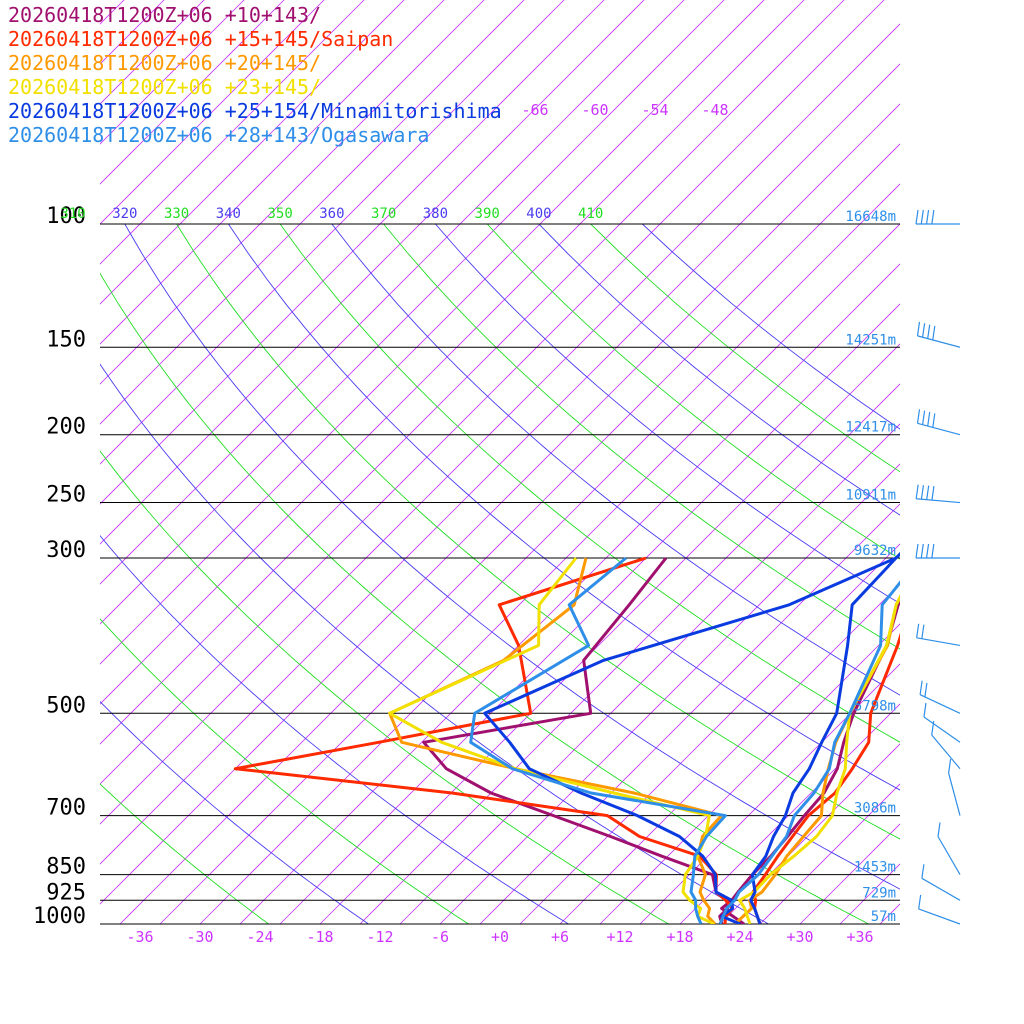 The width and height of the screenshot is (1024, 1024). What do you see at coordinates (875, 706) in the screenshot?
I see `height-label: 5798m` at bounding box center [875, 706].